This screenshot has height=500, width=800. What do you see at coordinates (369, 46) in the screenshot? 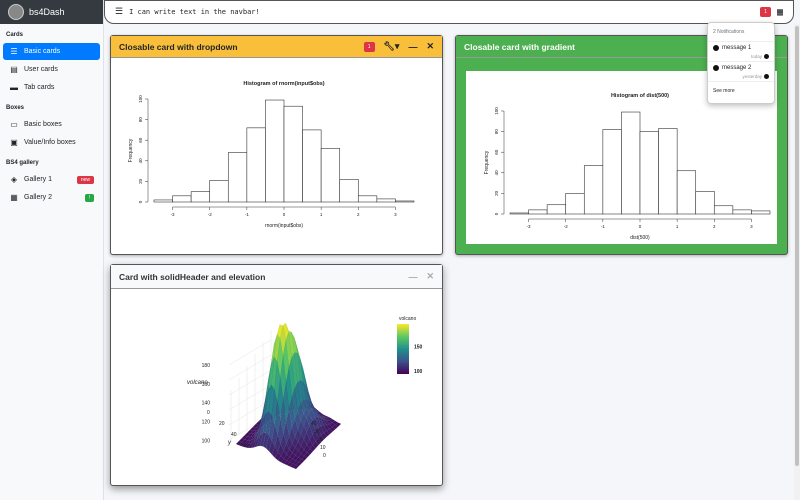
I see `card-badge: 1` at bounding box center [369, 46].